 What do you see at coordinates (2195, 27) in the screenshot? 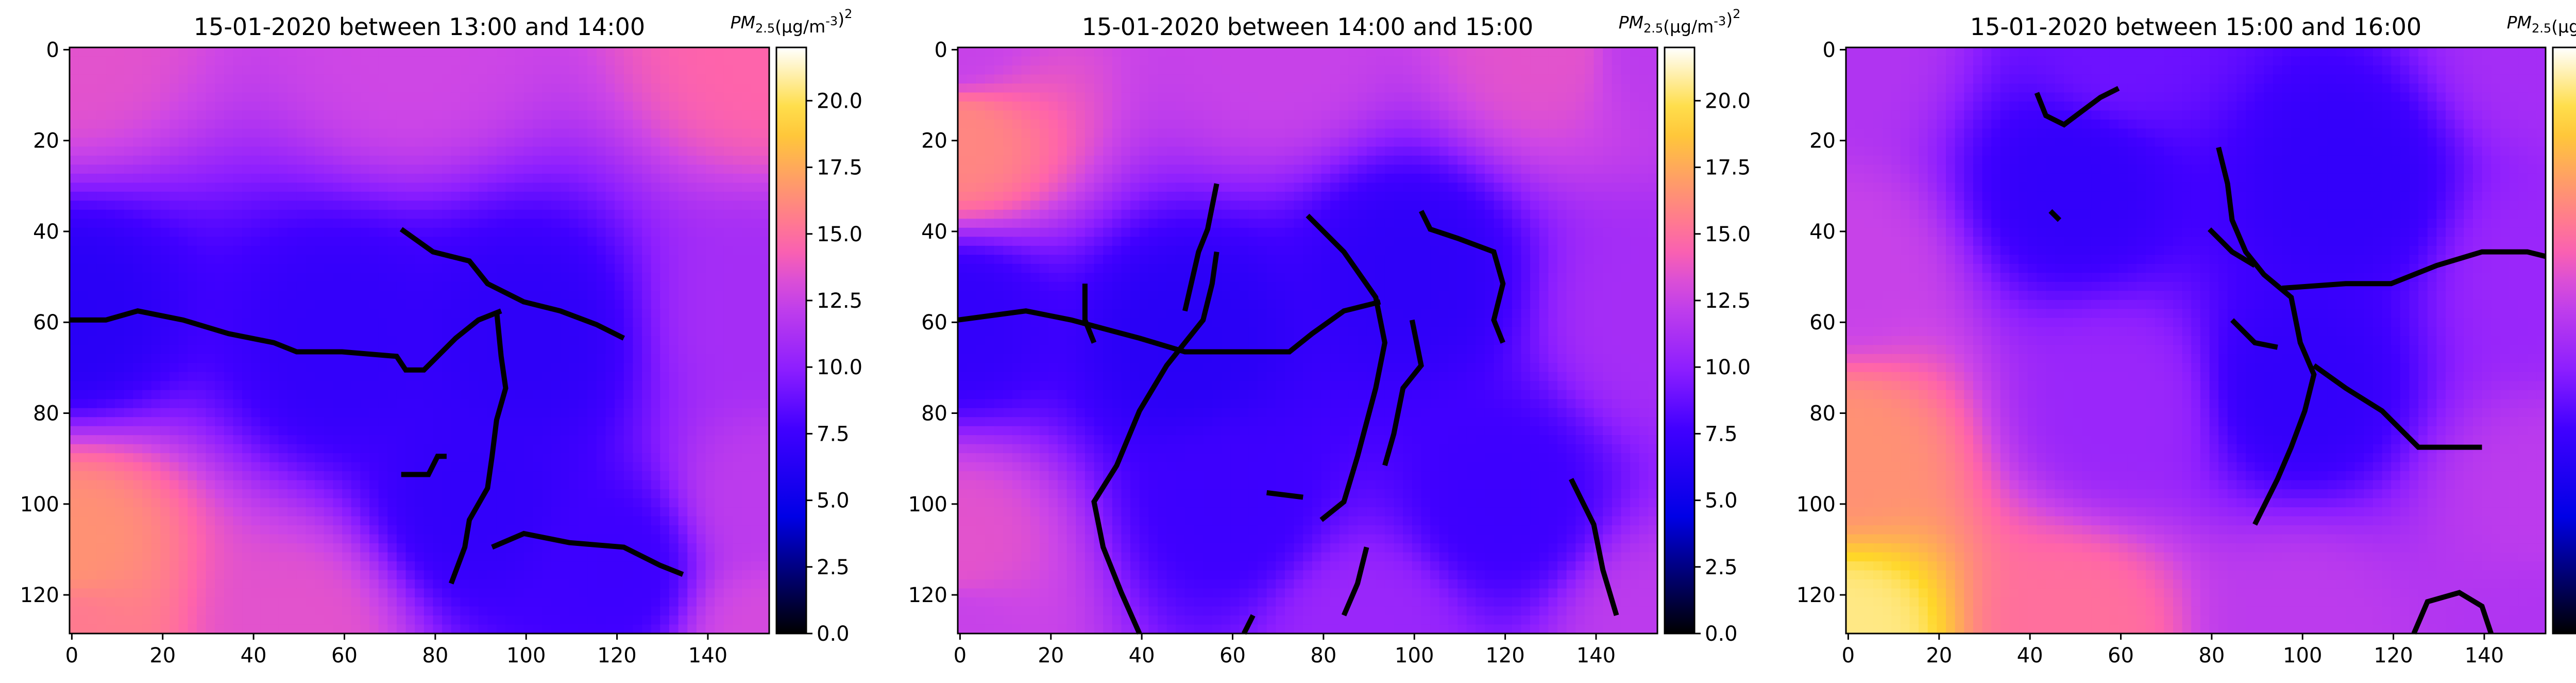
I see `chart-title: 15-01-2020 between 15:00 and 16:00` at bounding box center [2195, 27].